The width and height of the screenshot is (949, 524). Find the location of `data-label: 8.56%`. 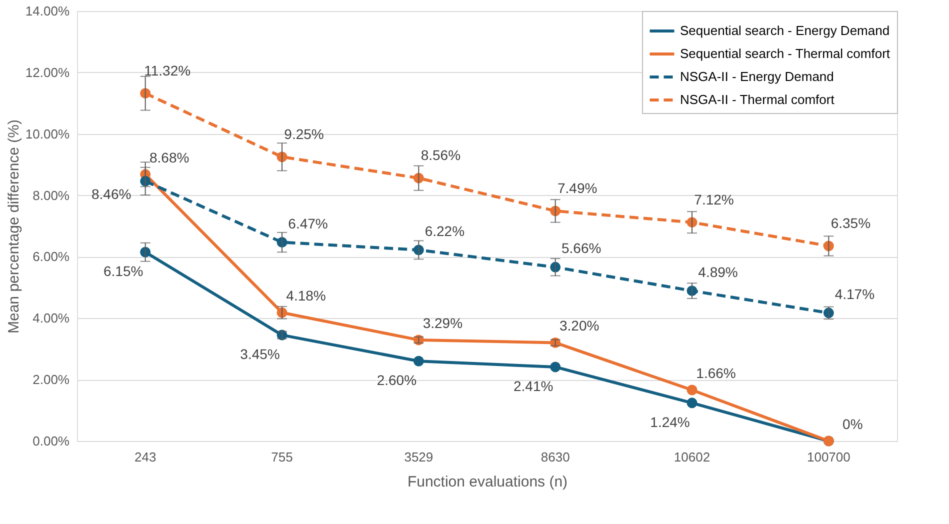

data-label: 8.56% is located at coordinates (440, 155).